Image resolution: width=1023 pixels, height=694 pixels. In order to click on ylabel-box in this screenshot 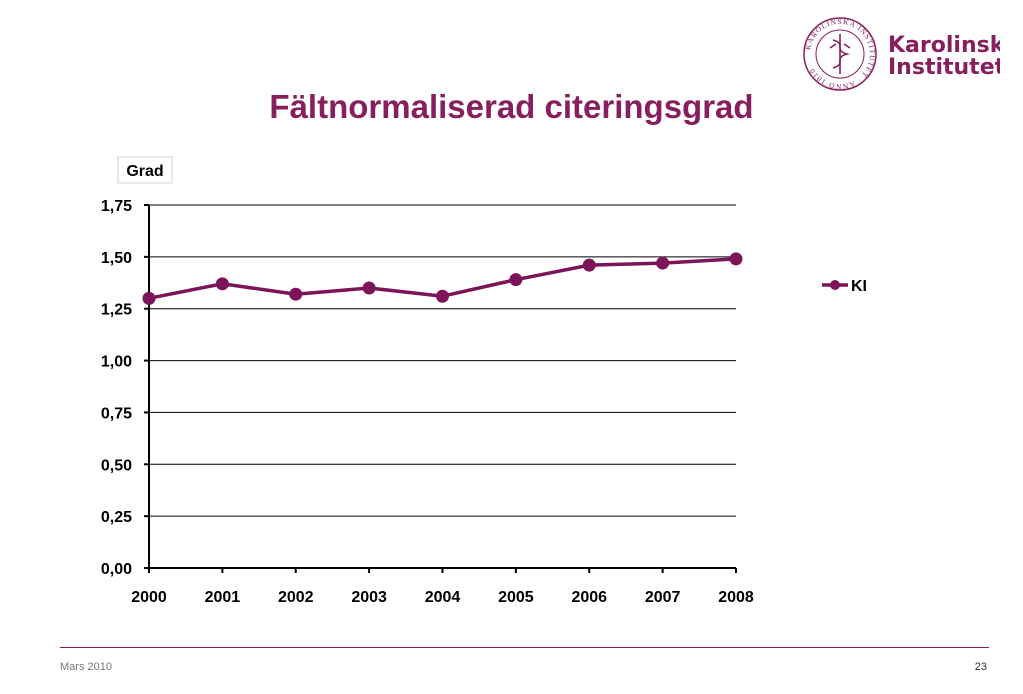, I will do `click(145, 170)`.